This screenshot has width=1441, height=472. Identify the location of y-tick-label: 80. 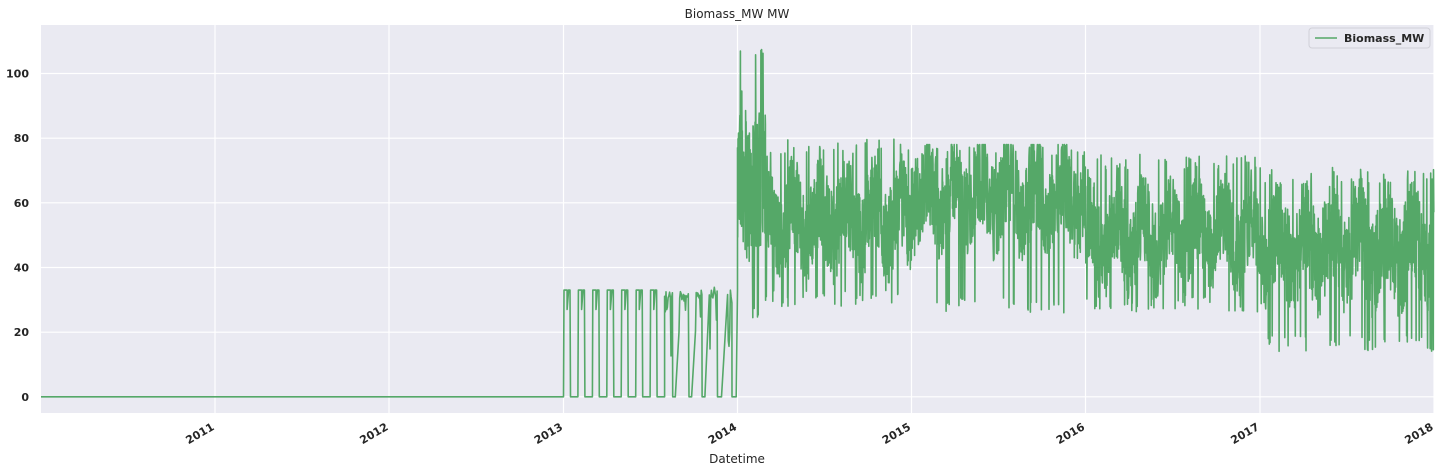
(22, 138).